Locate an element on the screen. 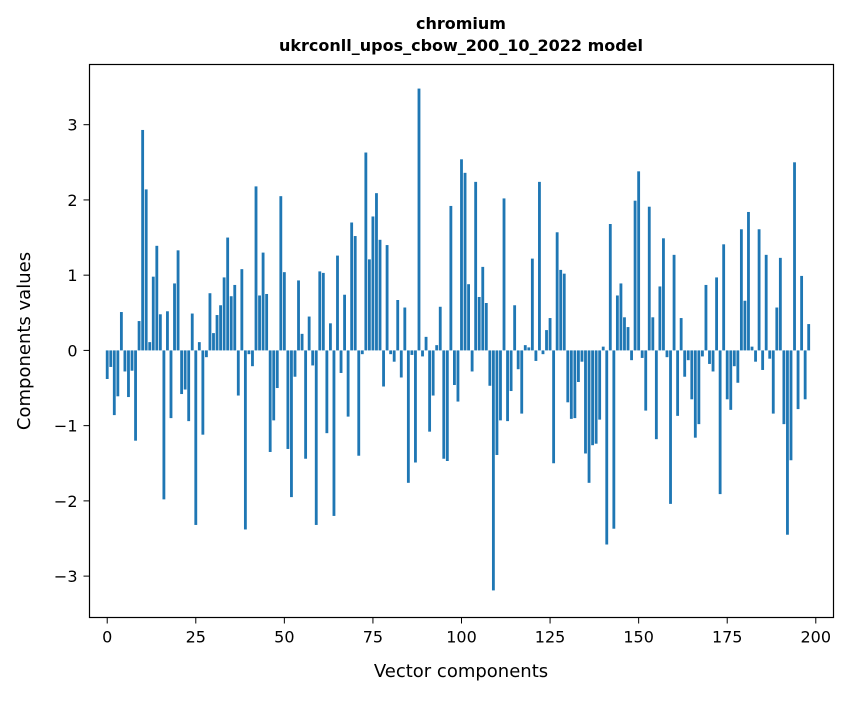 Image resolution: width=847 pixels, height=701 pixels. x-axis-label: Vector components is located at coordinates (461, 671).